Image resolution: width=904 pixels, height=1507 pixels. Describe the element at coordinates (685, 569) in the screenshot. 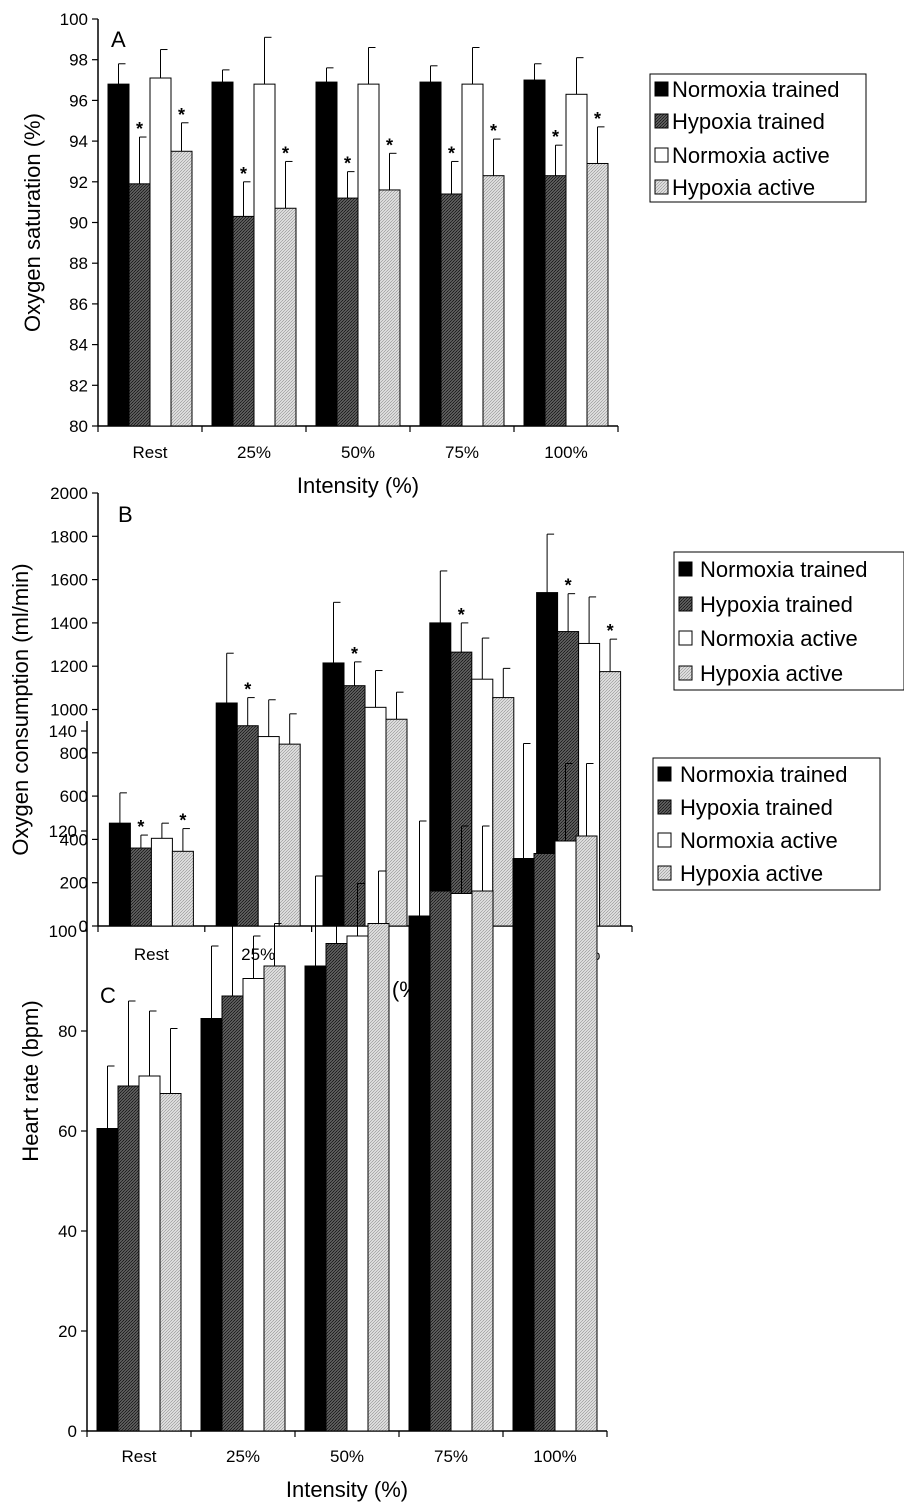

I see `legend-swatch-normoxia-trained` at that location.